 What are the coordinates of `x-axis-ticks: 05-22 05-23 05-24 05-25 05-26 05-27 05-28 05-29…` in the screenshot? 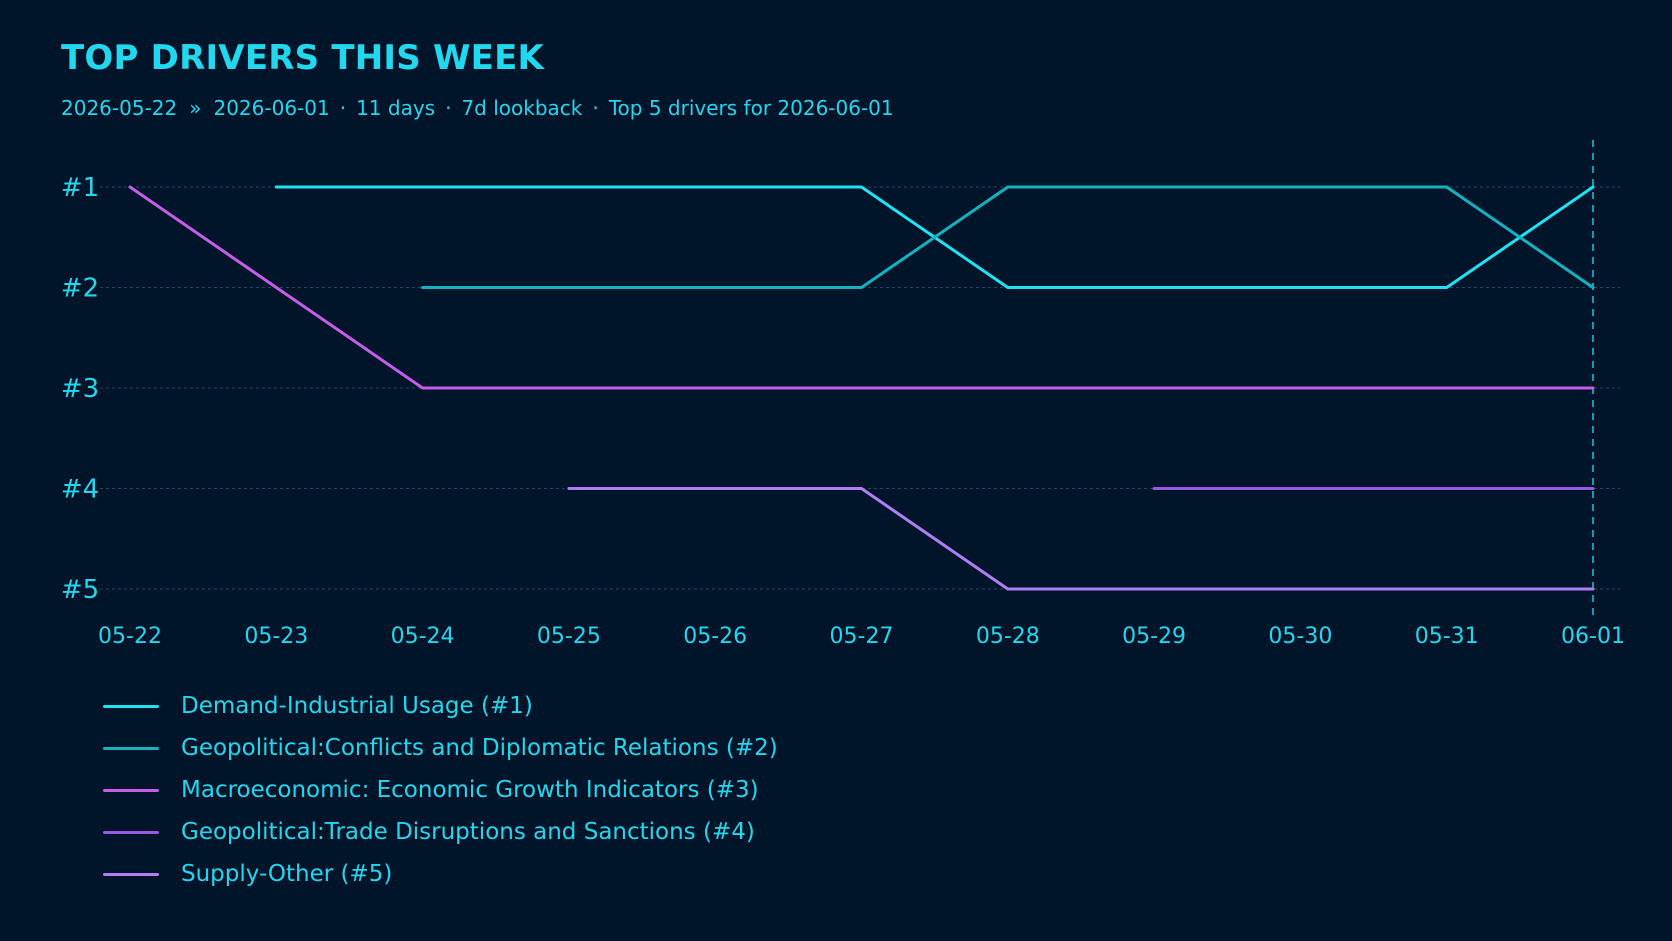 It's located at (861, 636).